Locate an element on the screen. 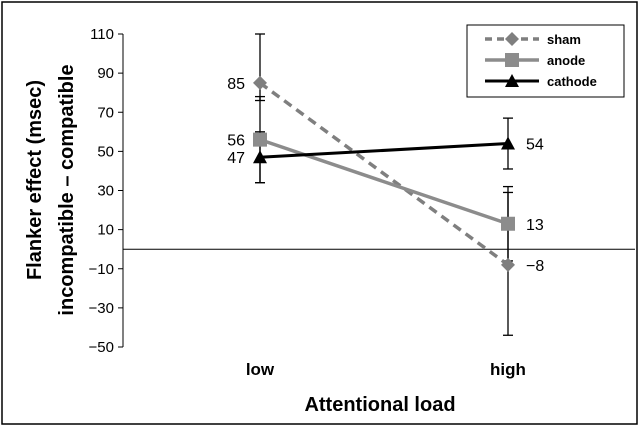  data-label-anode-high: 13 is located at coordinates (535, 225).